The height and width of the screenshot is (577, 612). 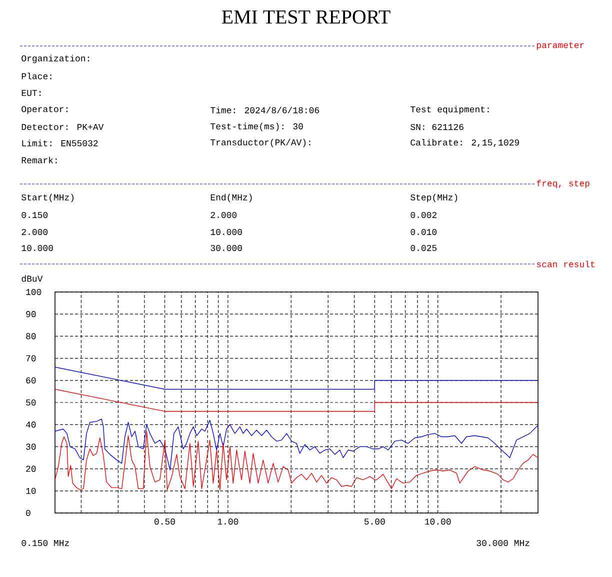 I want to click on text: Start(MHz), so click(x=48, y=198).